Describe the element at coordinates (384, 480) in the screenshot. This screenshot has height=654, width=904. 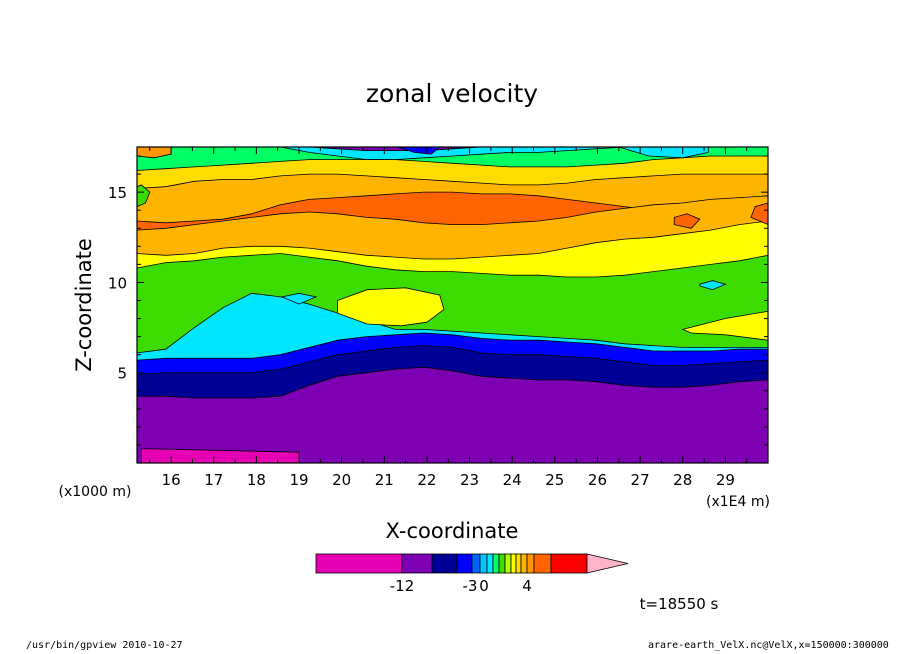
I see `x-tick-label: 21` at that location.